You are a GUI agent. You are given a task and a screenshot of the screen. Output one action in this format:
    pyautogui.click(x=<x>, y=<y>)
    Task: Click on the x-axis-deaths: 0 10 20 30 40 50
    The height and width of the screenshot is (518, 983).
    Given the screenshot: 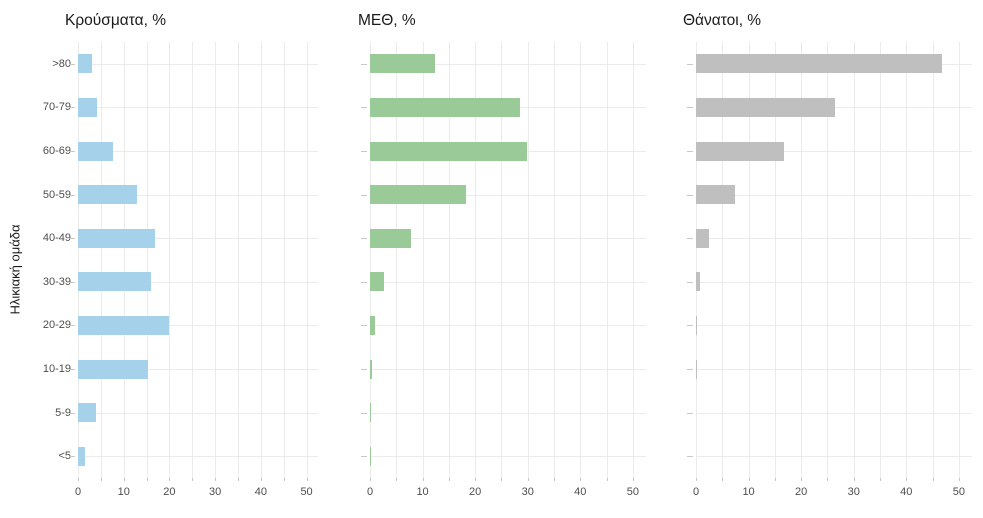 What is the action you would take?
    pyautogui.click(x=832, y=493)
    